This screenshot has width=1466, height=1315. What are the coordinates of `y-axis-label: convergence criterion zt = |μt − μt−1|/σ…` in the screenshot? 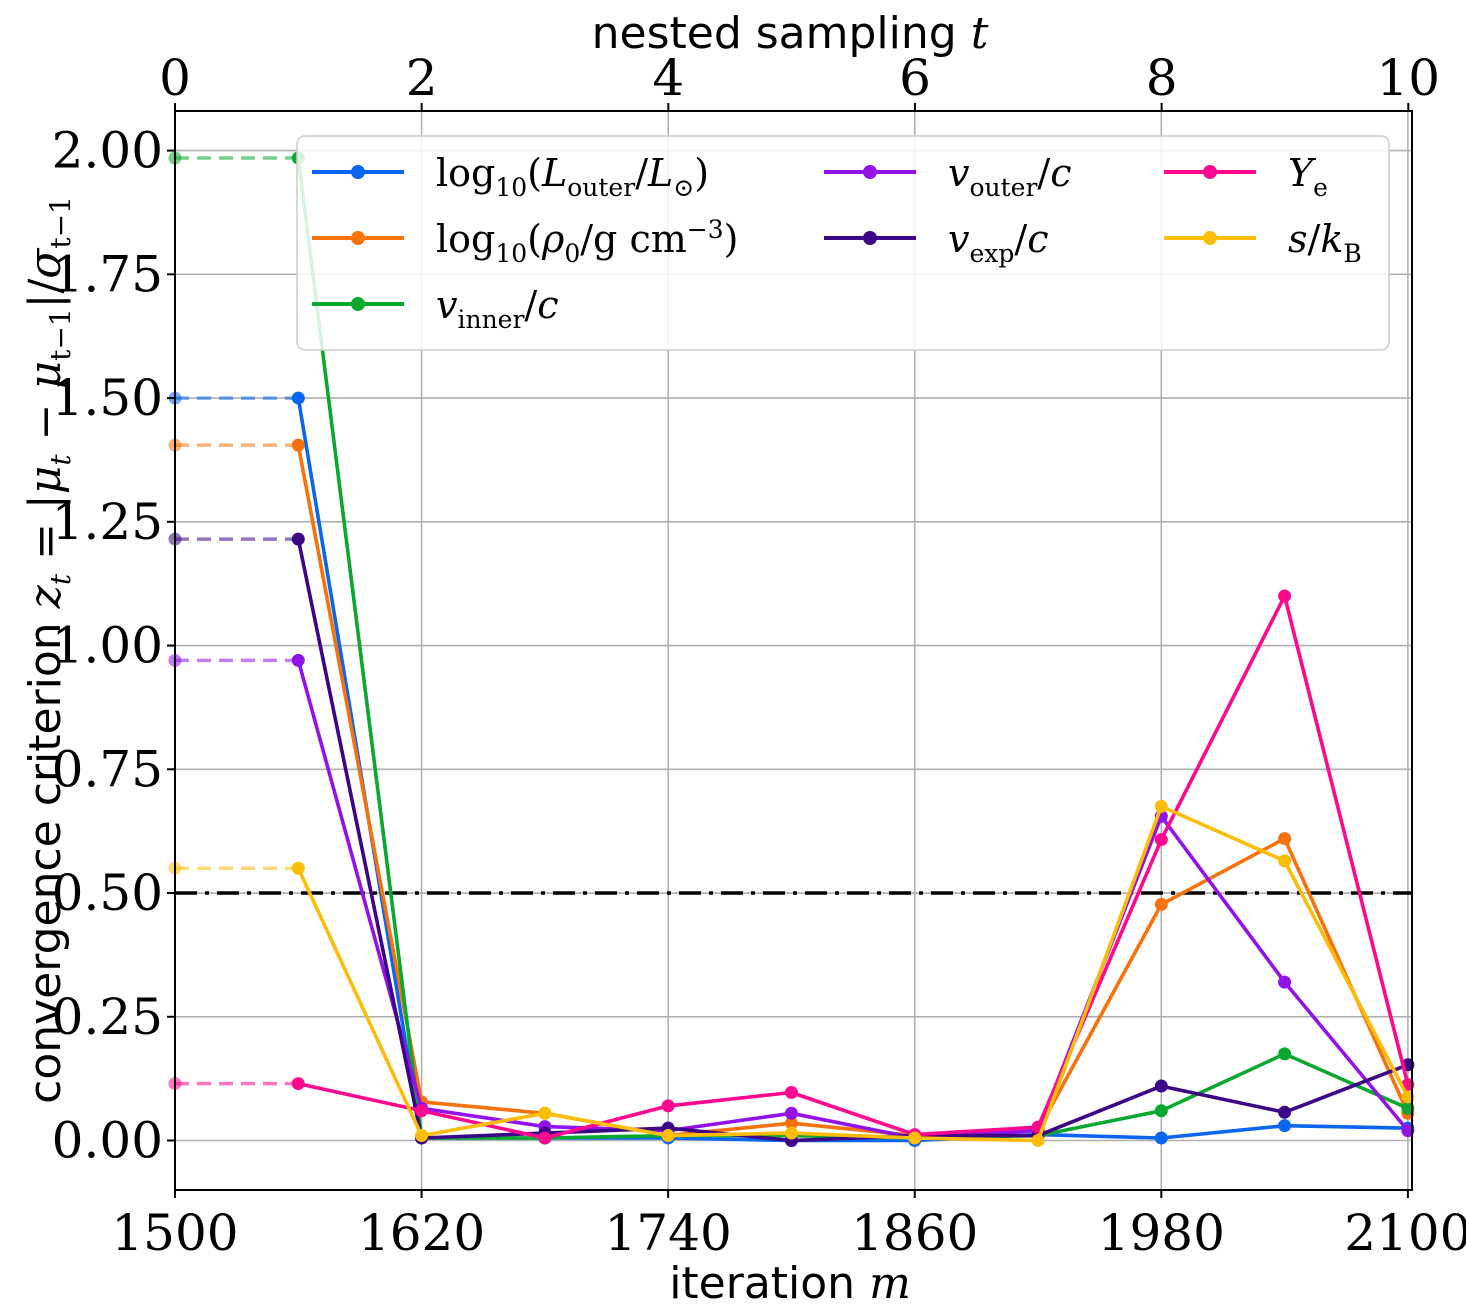 It's located at (48, 650).